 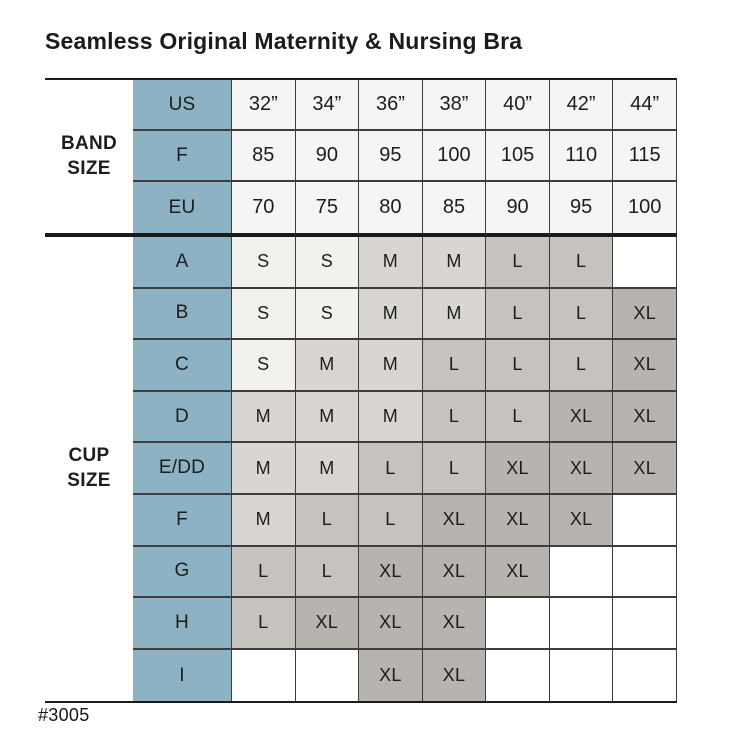 I want to click on band-value-cell: 115, so click(x=645, y=156).